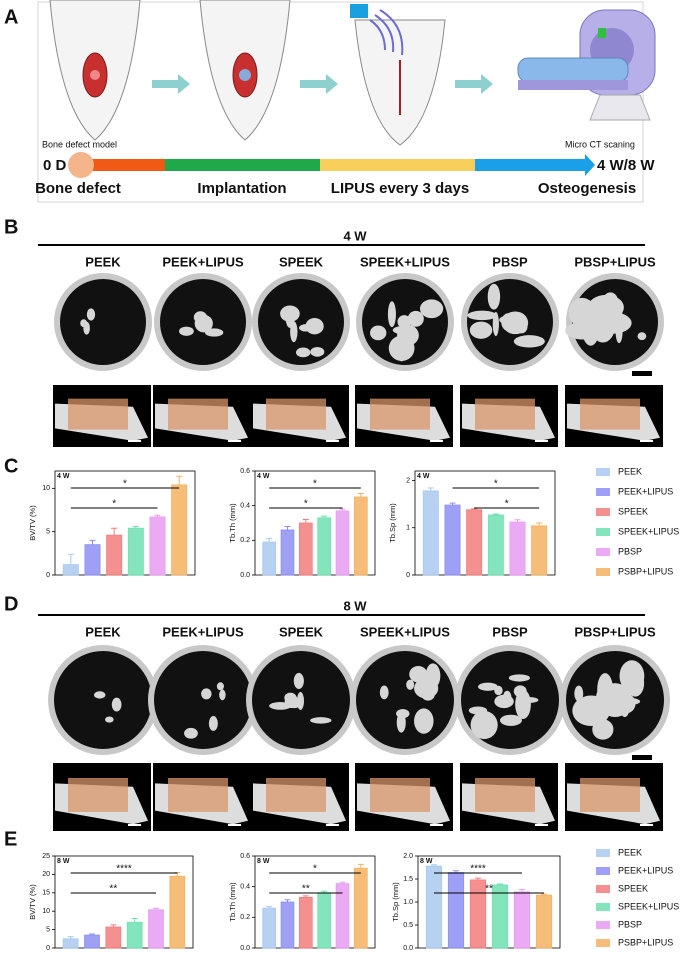 The height and width of the screenshot is (957, 685). I want to click on ct-scanner, so click(586, 65).